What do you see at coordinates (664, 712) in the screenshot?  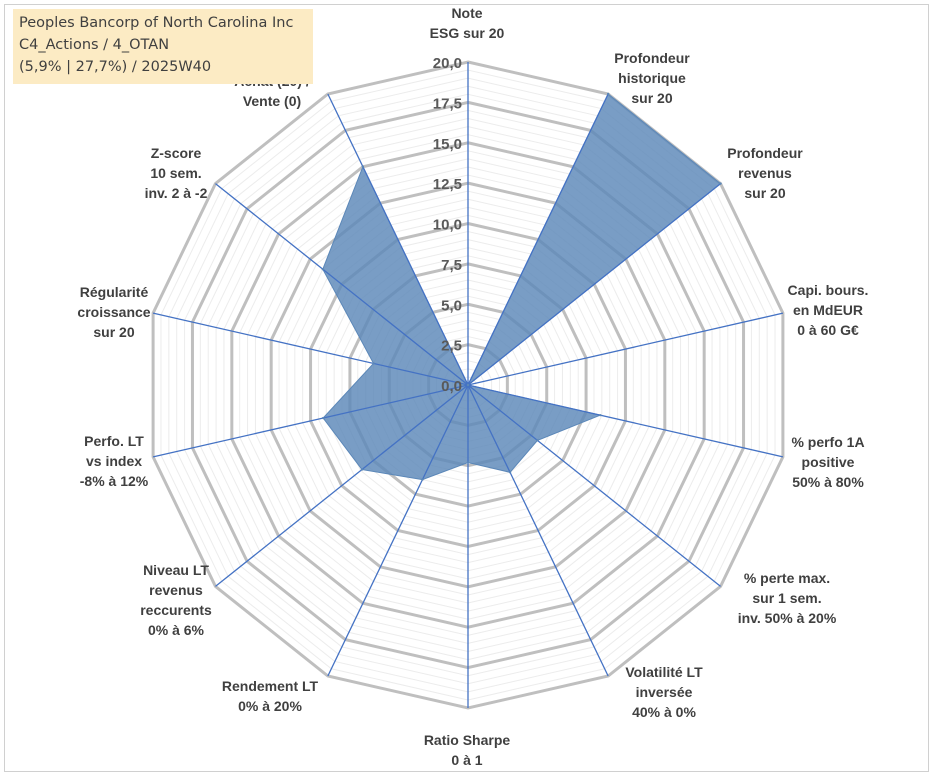 I see `axis-label-line: 40% à 0%` at bounding box center [664, 712].